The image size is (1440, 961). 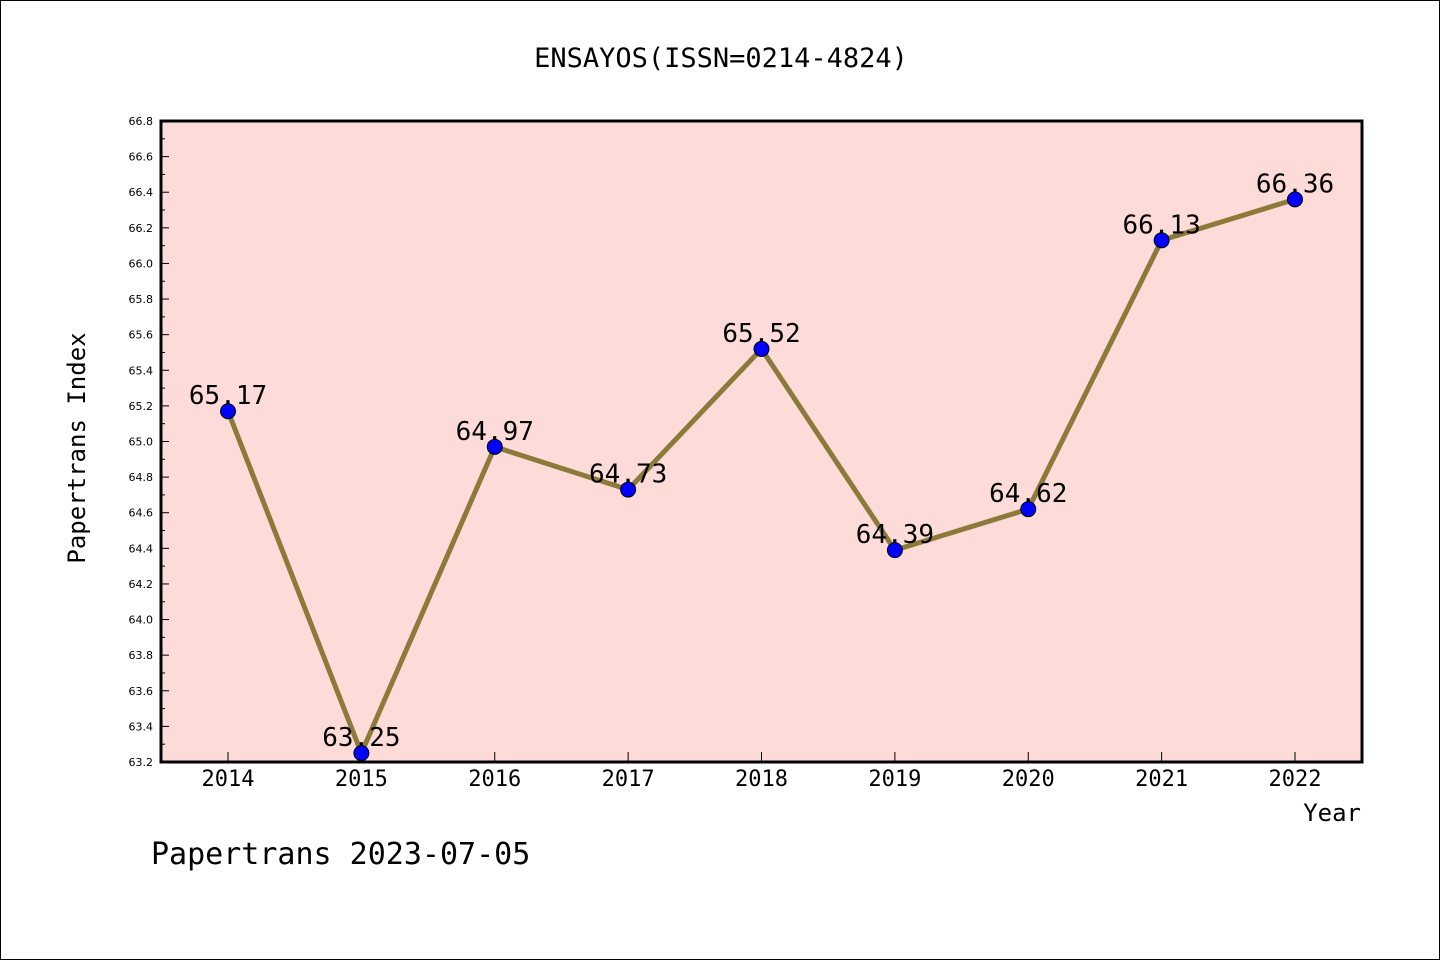 I want to click on y-tick-label: 66.6, so click(x=141, y=157).